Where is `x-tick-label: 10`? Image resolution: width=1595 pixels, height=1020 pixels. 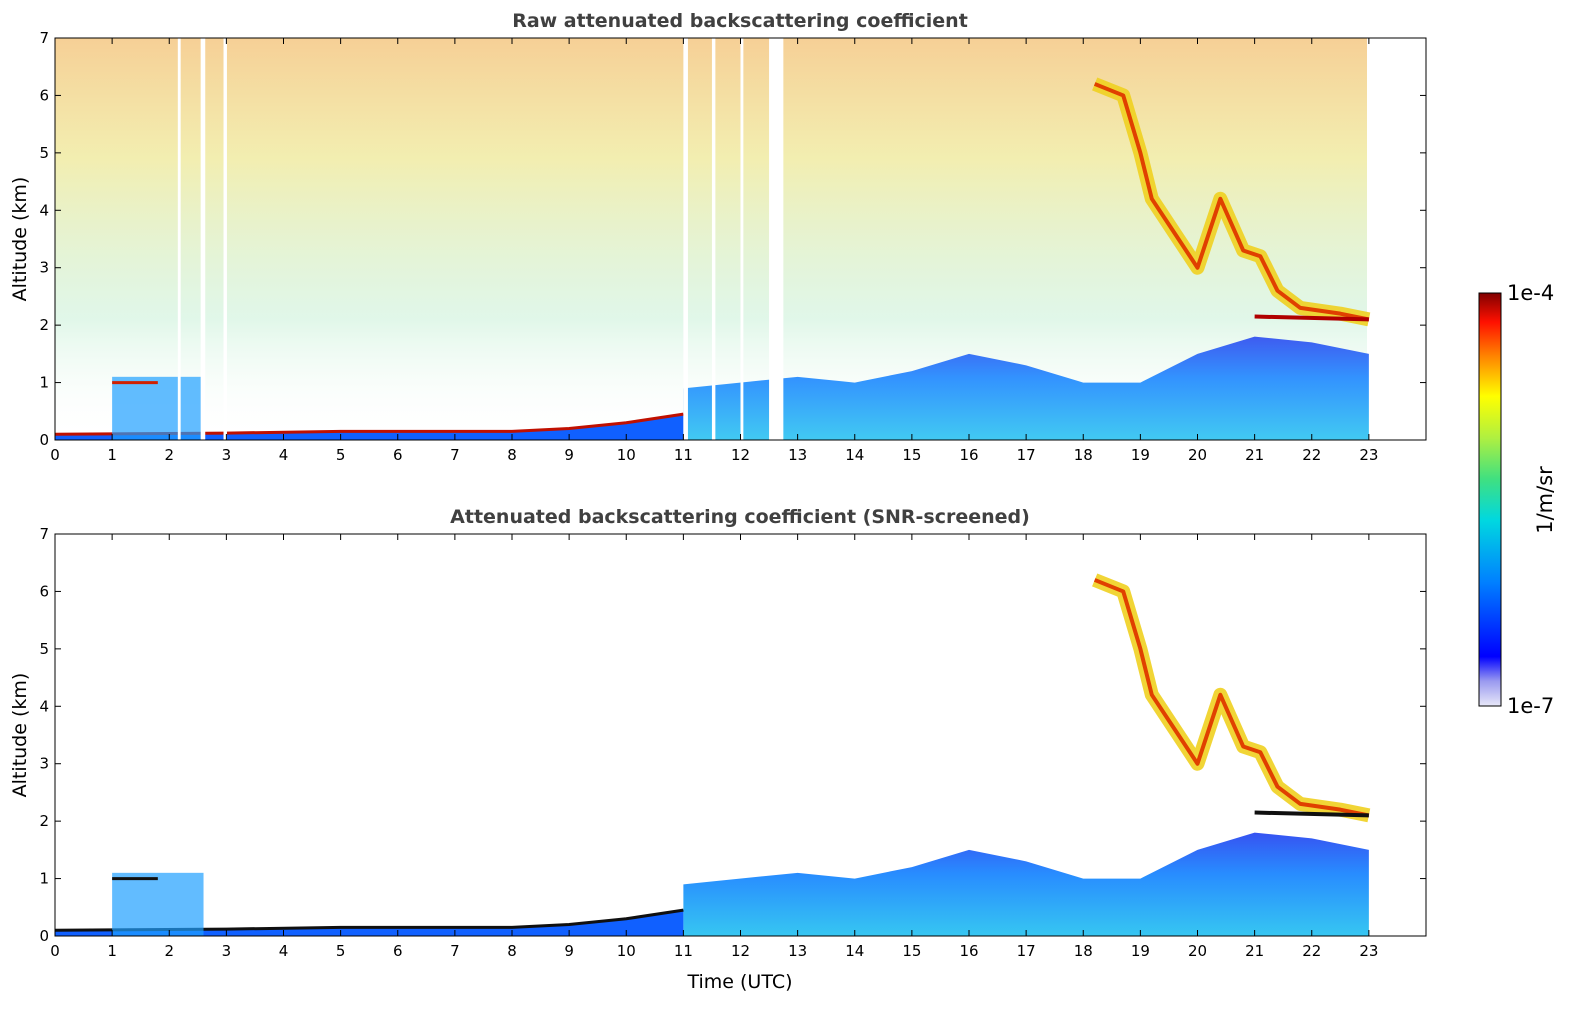
x-tick-label: 10 is located at coordinates (626, 951).